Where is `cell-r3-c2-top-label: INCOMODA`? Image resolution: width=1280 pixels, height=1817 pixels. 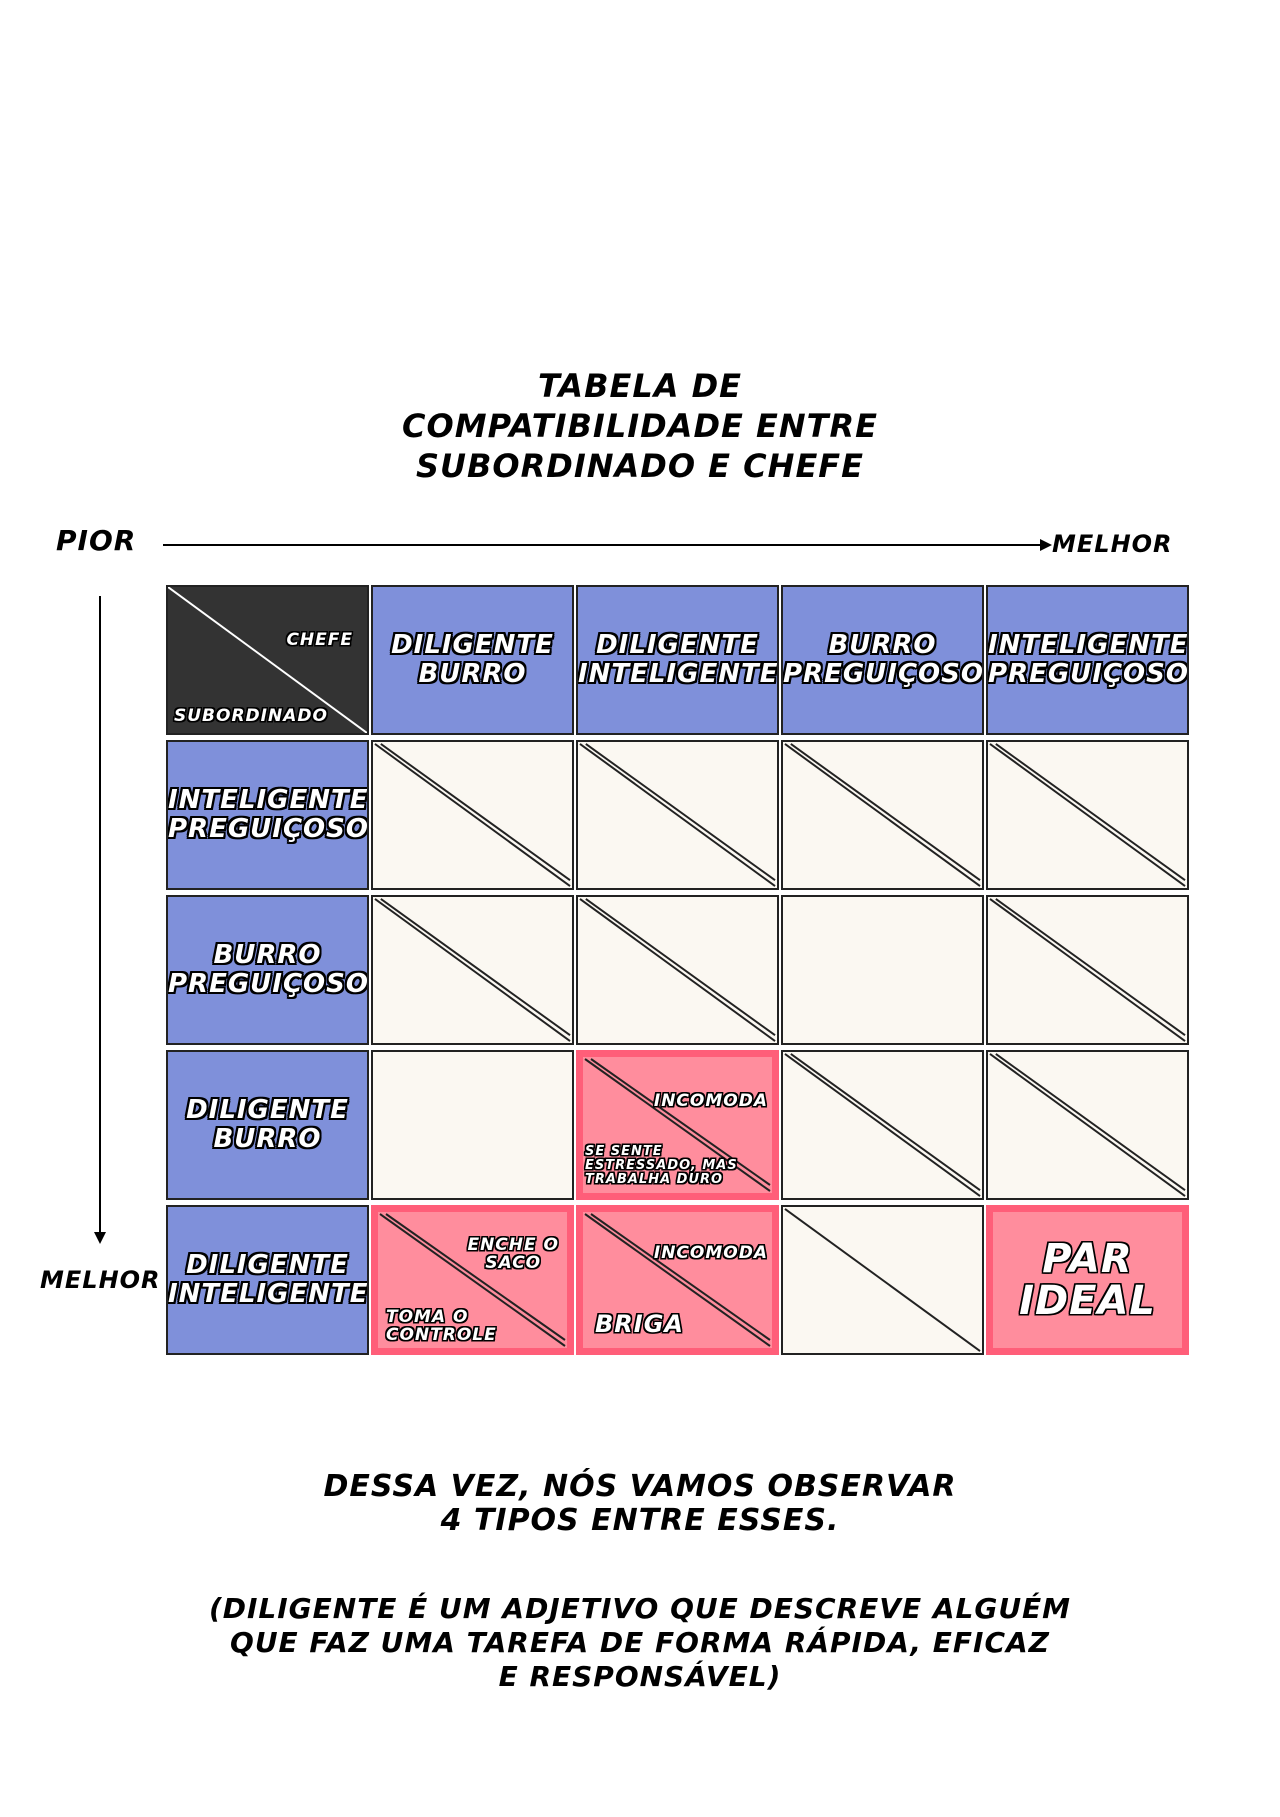 cell-r3-c2-top-label: INCOMODA is located at coordinates (710, 1101).